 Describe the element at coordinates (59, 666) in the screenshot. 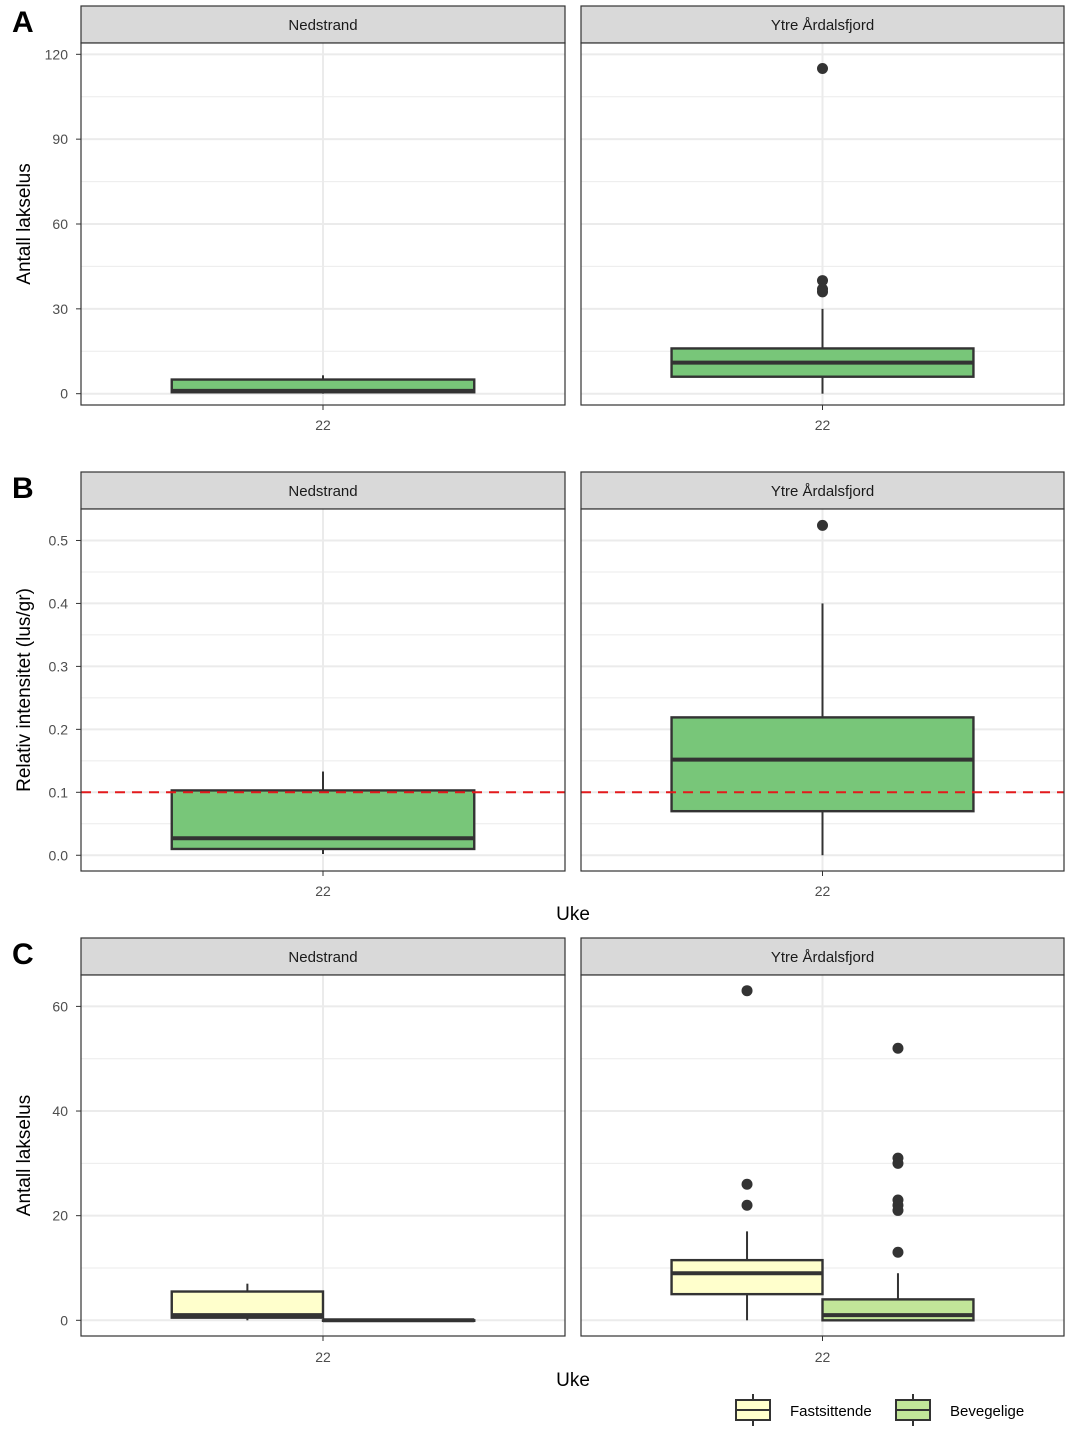

I see `y-tick-label: 0.3` at that location.